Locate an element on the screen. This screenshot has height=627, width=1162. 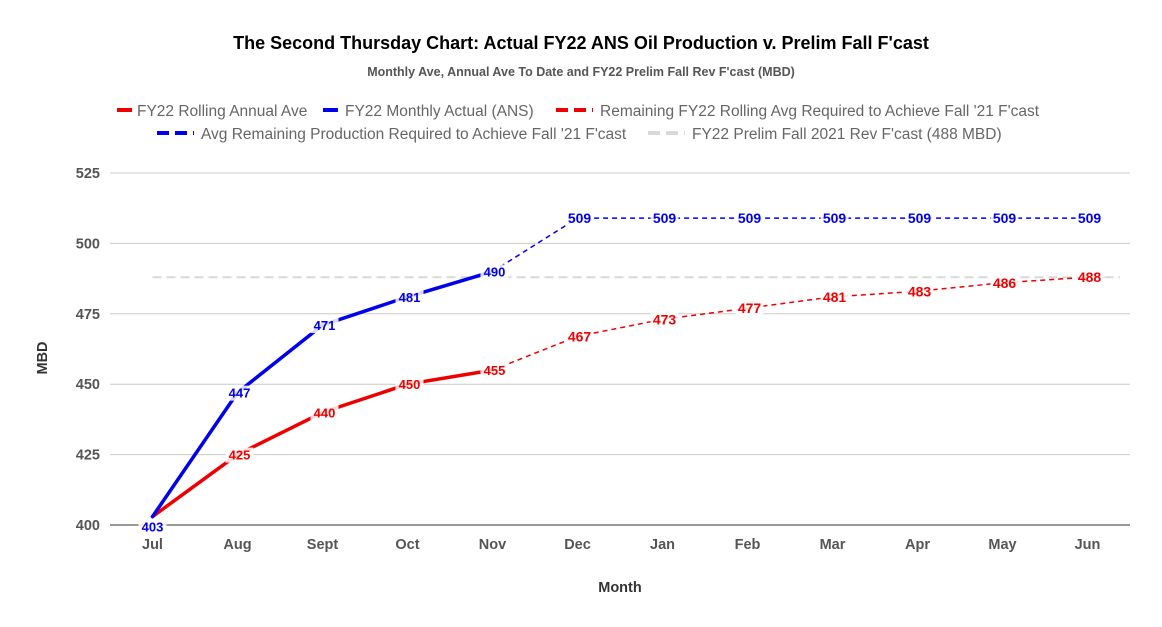
data-label: 486 is located at coordinates (1005, 283).